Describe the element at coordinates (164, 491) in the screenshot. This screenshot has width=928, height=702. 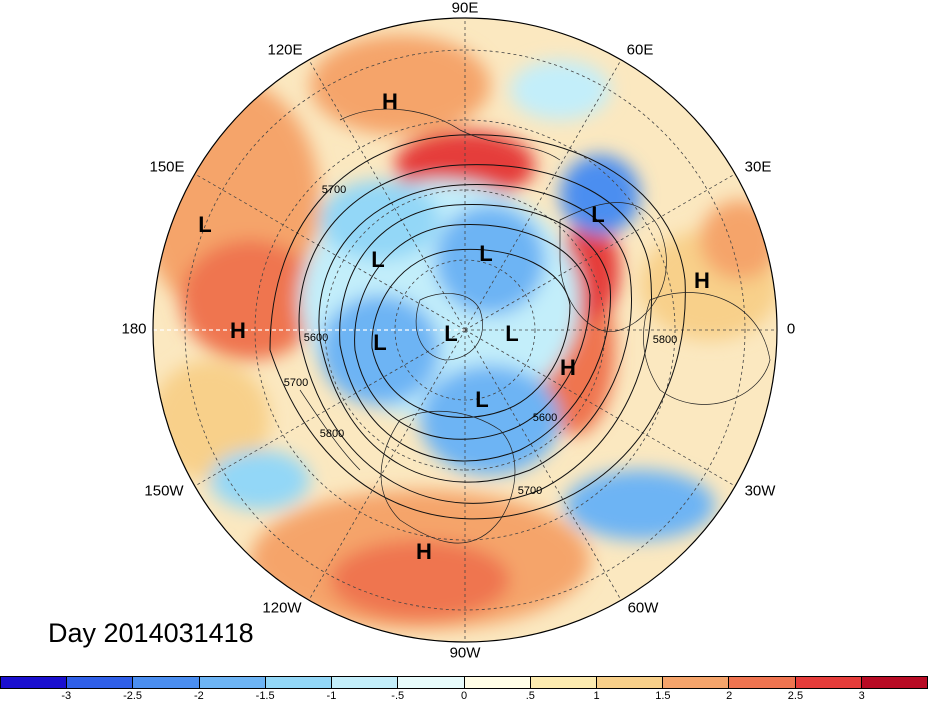
I see `lon-label-150w: 150W` at that location.